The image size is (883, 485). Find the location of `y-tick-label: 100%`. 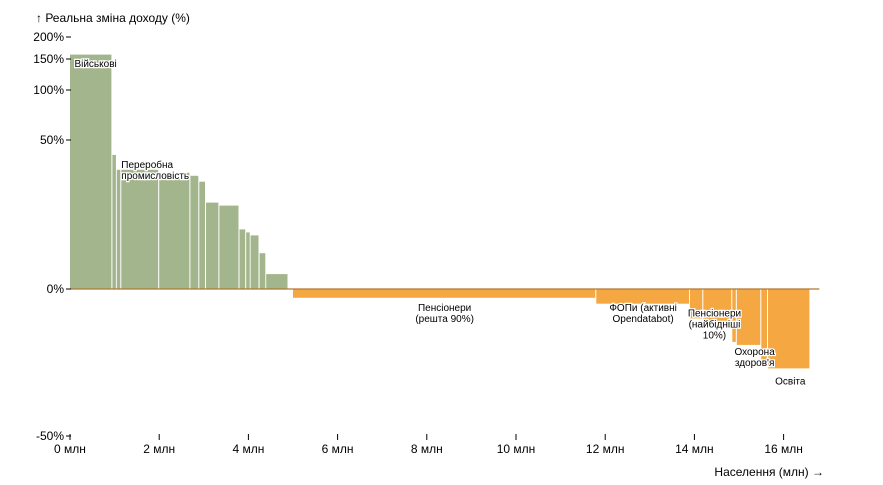

y-tick-label: 100% is located at coordinates (48, 90).